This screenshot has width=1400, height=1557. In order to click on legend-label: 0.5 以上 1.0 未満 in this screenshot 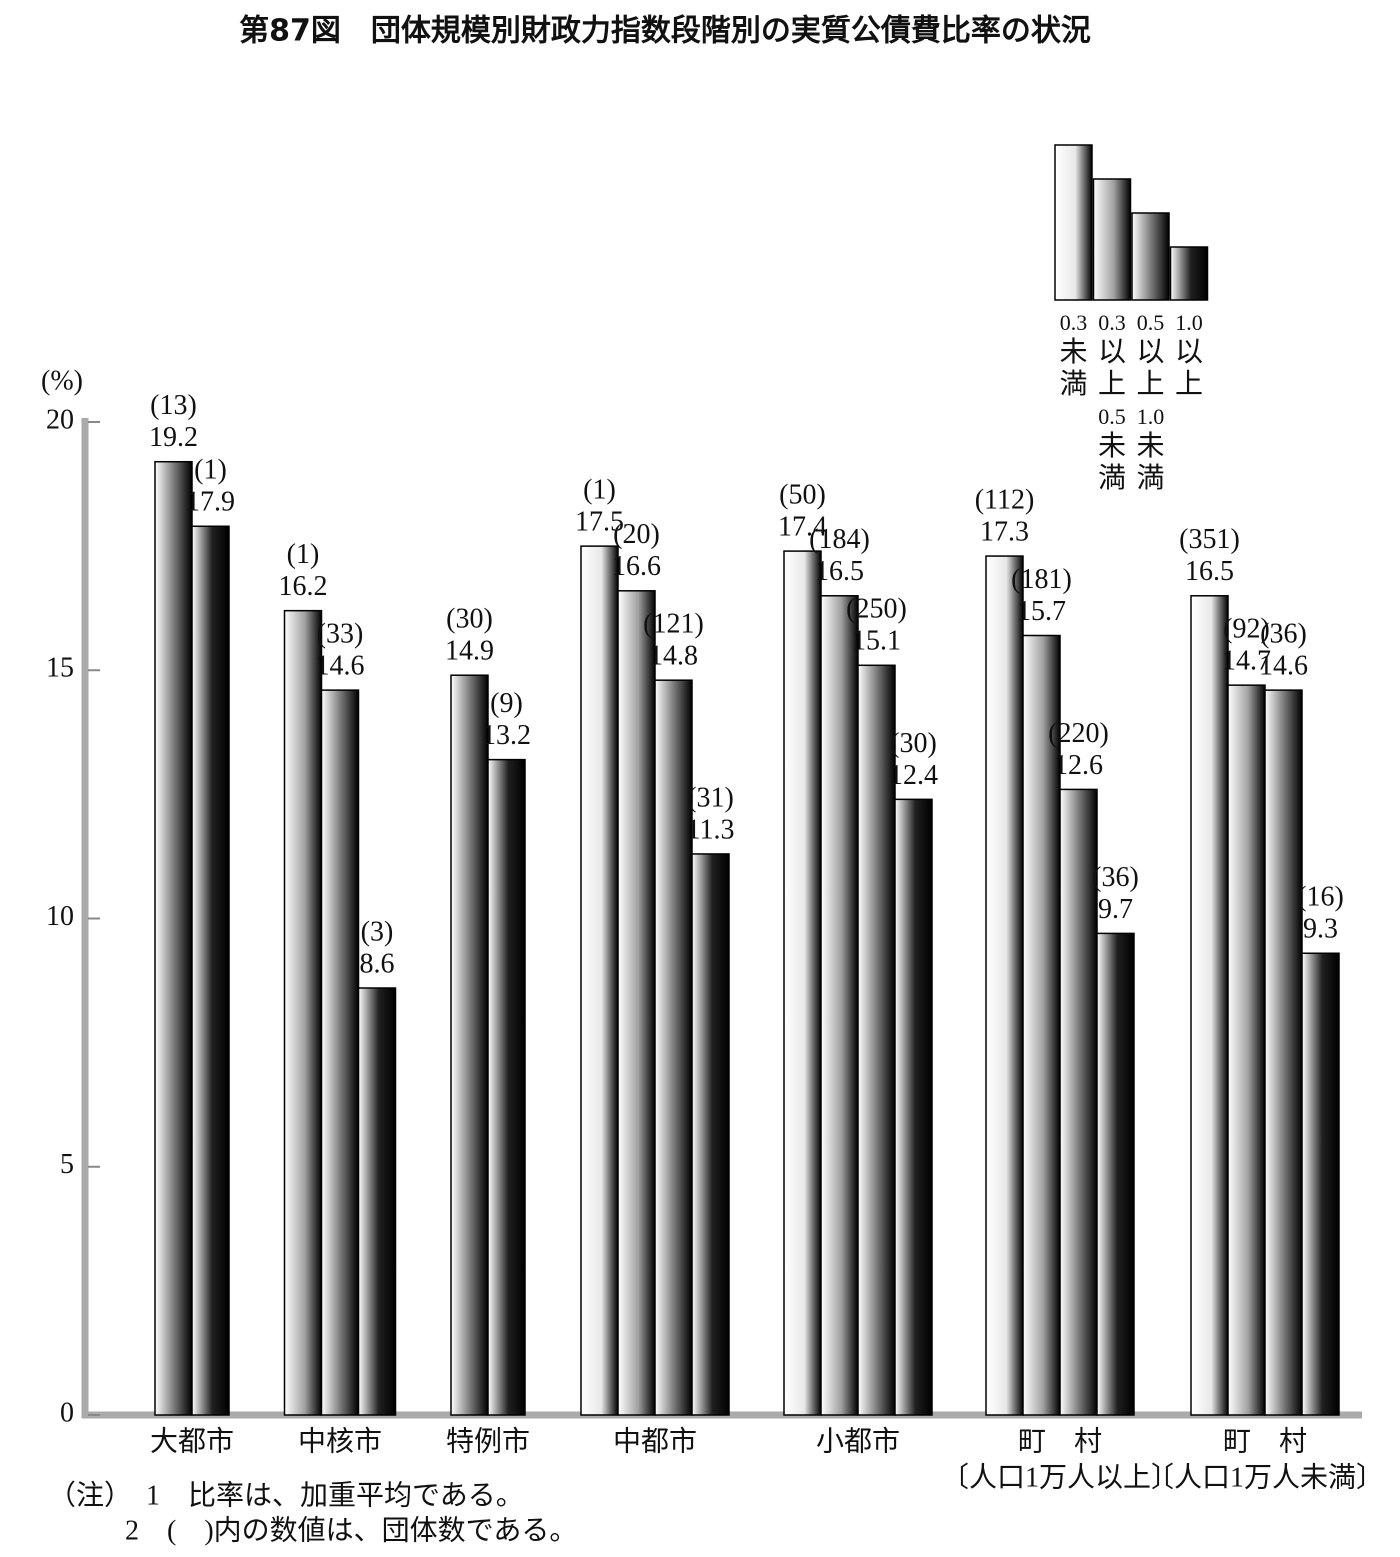, I will do `click(1150, 402)`.